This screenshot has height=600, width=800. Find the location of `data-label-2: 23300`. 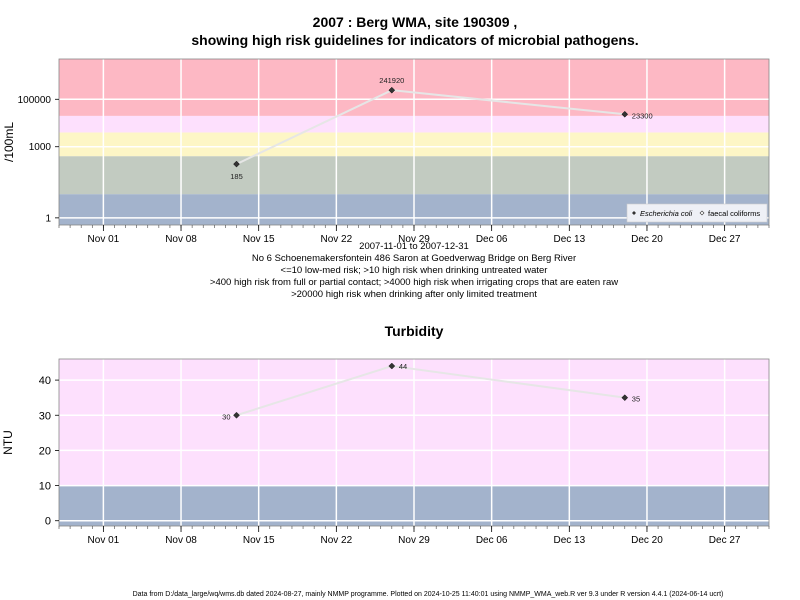

data-label-2: 23300 is located at coordinates (642, 115).